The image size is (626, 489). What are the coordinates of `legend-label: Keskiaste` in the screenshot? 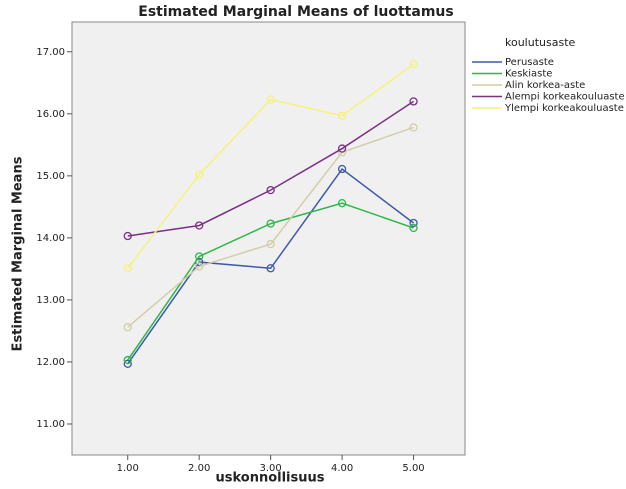 It's located at (528, 74).